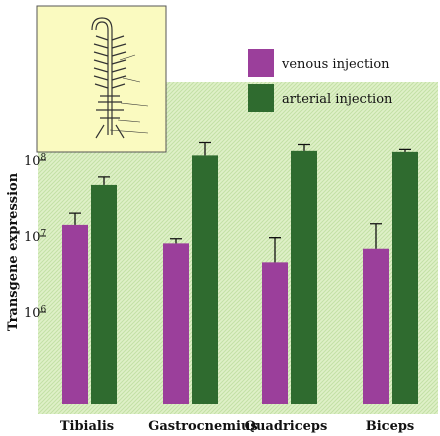 This screenshot has width=440, height=436. I want to click on error-bar-arterial-gastrocnemius, so click(205, 148).